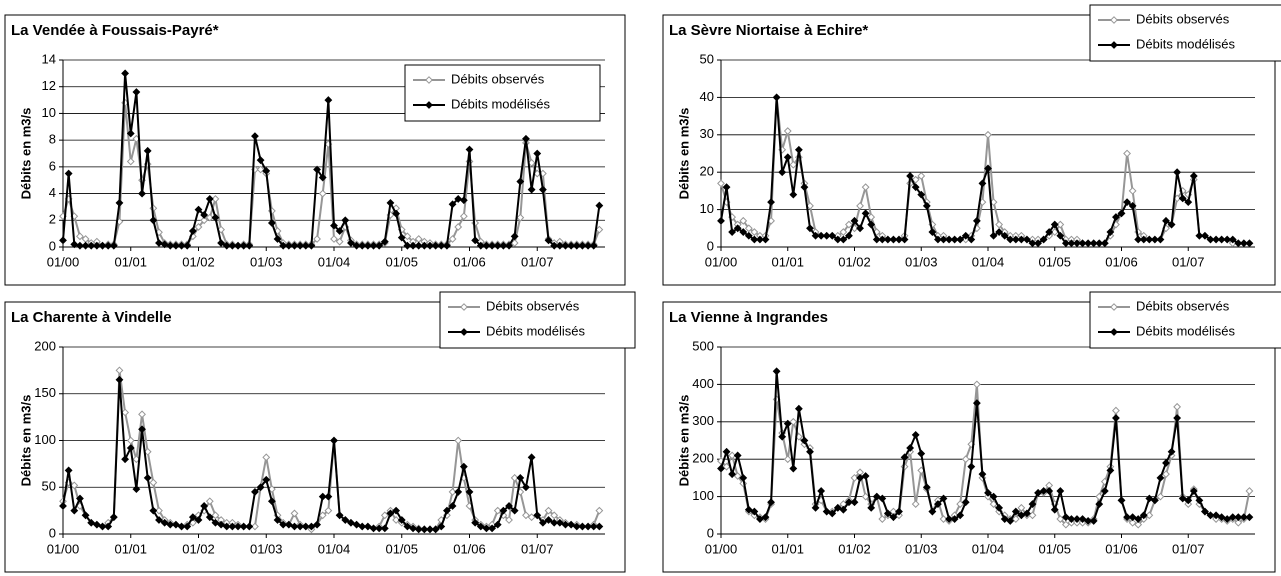  Describe the element at coordinates (707, 58) in the screenshot. I see `y-tick-label: 50` at that location.